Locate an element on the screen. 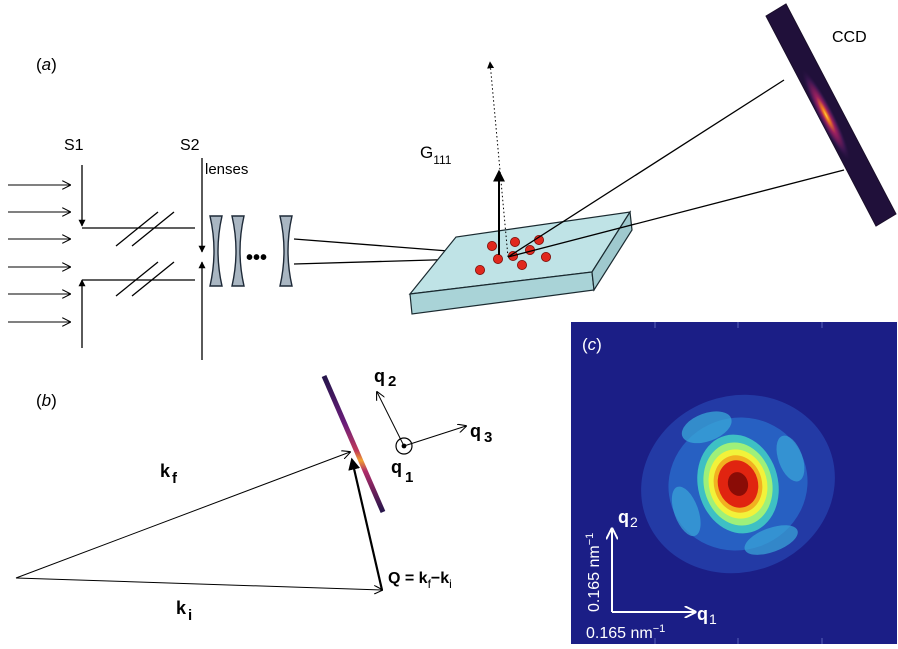  incident-beam-arrows is located at coordinates (39, 253).